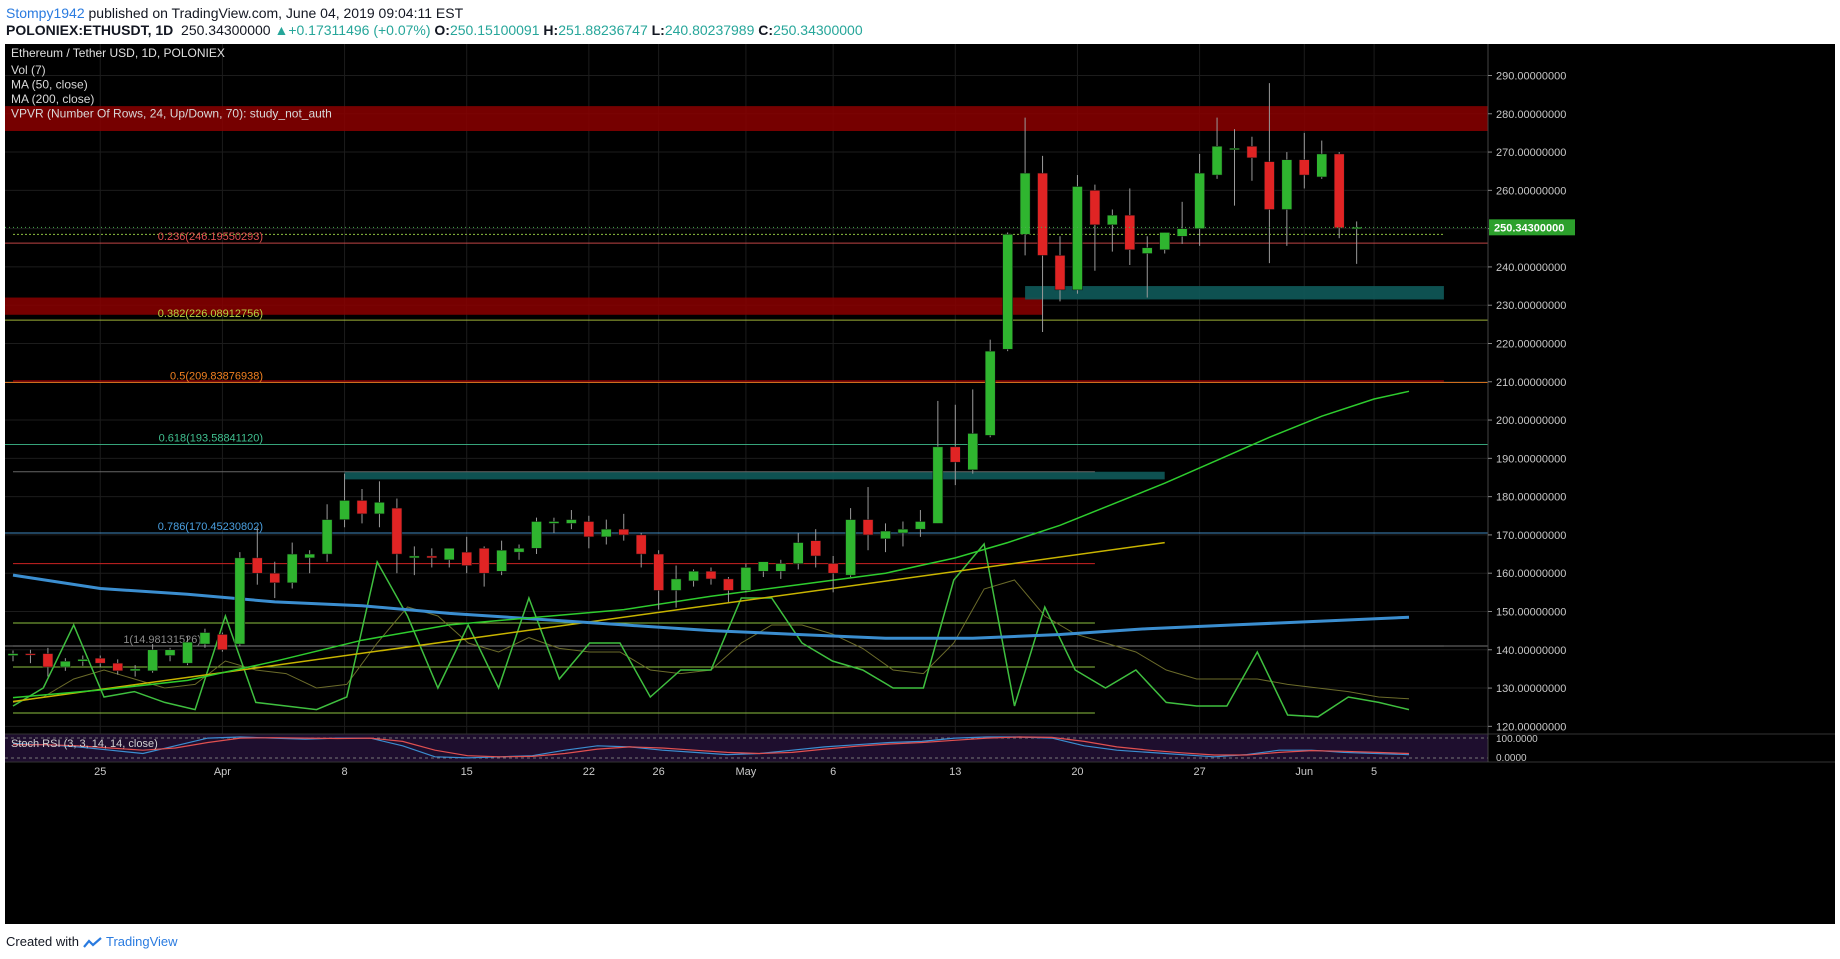 The image size is (1840, 959). What do you see at coordinates (818, 30) in the screenshot?
I see `close-value: 250.34300000` at bounding box center [818, 30].